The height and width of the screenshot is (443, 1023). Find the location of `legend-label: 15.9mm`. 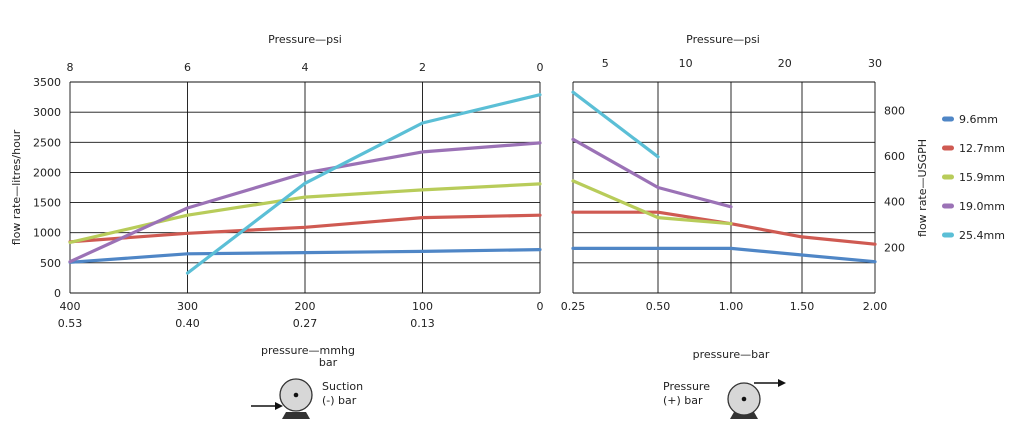

legend-label: 15.9mm is located at coordinates (982, 177).